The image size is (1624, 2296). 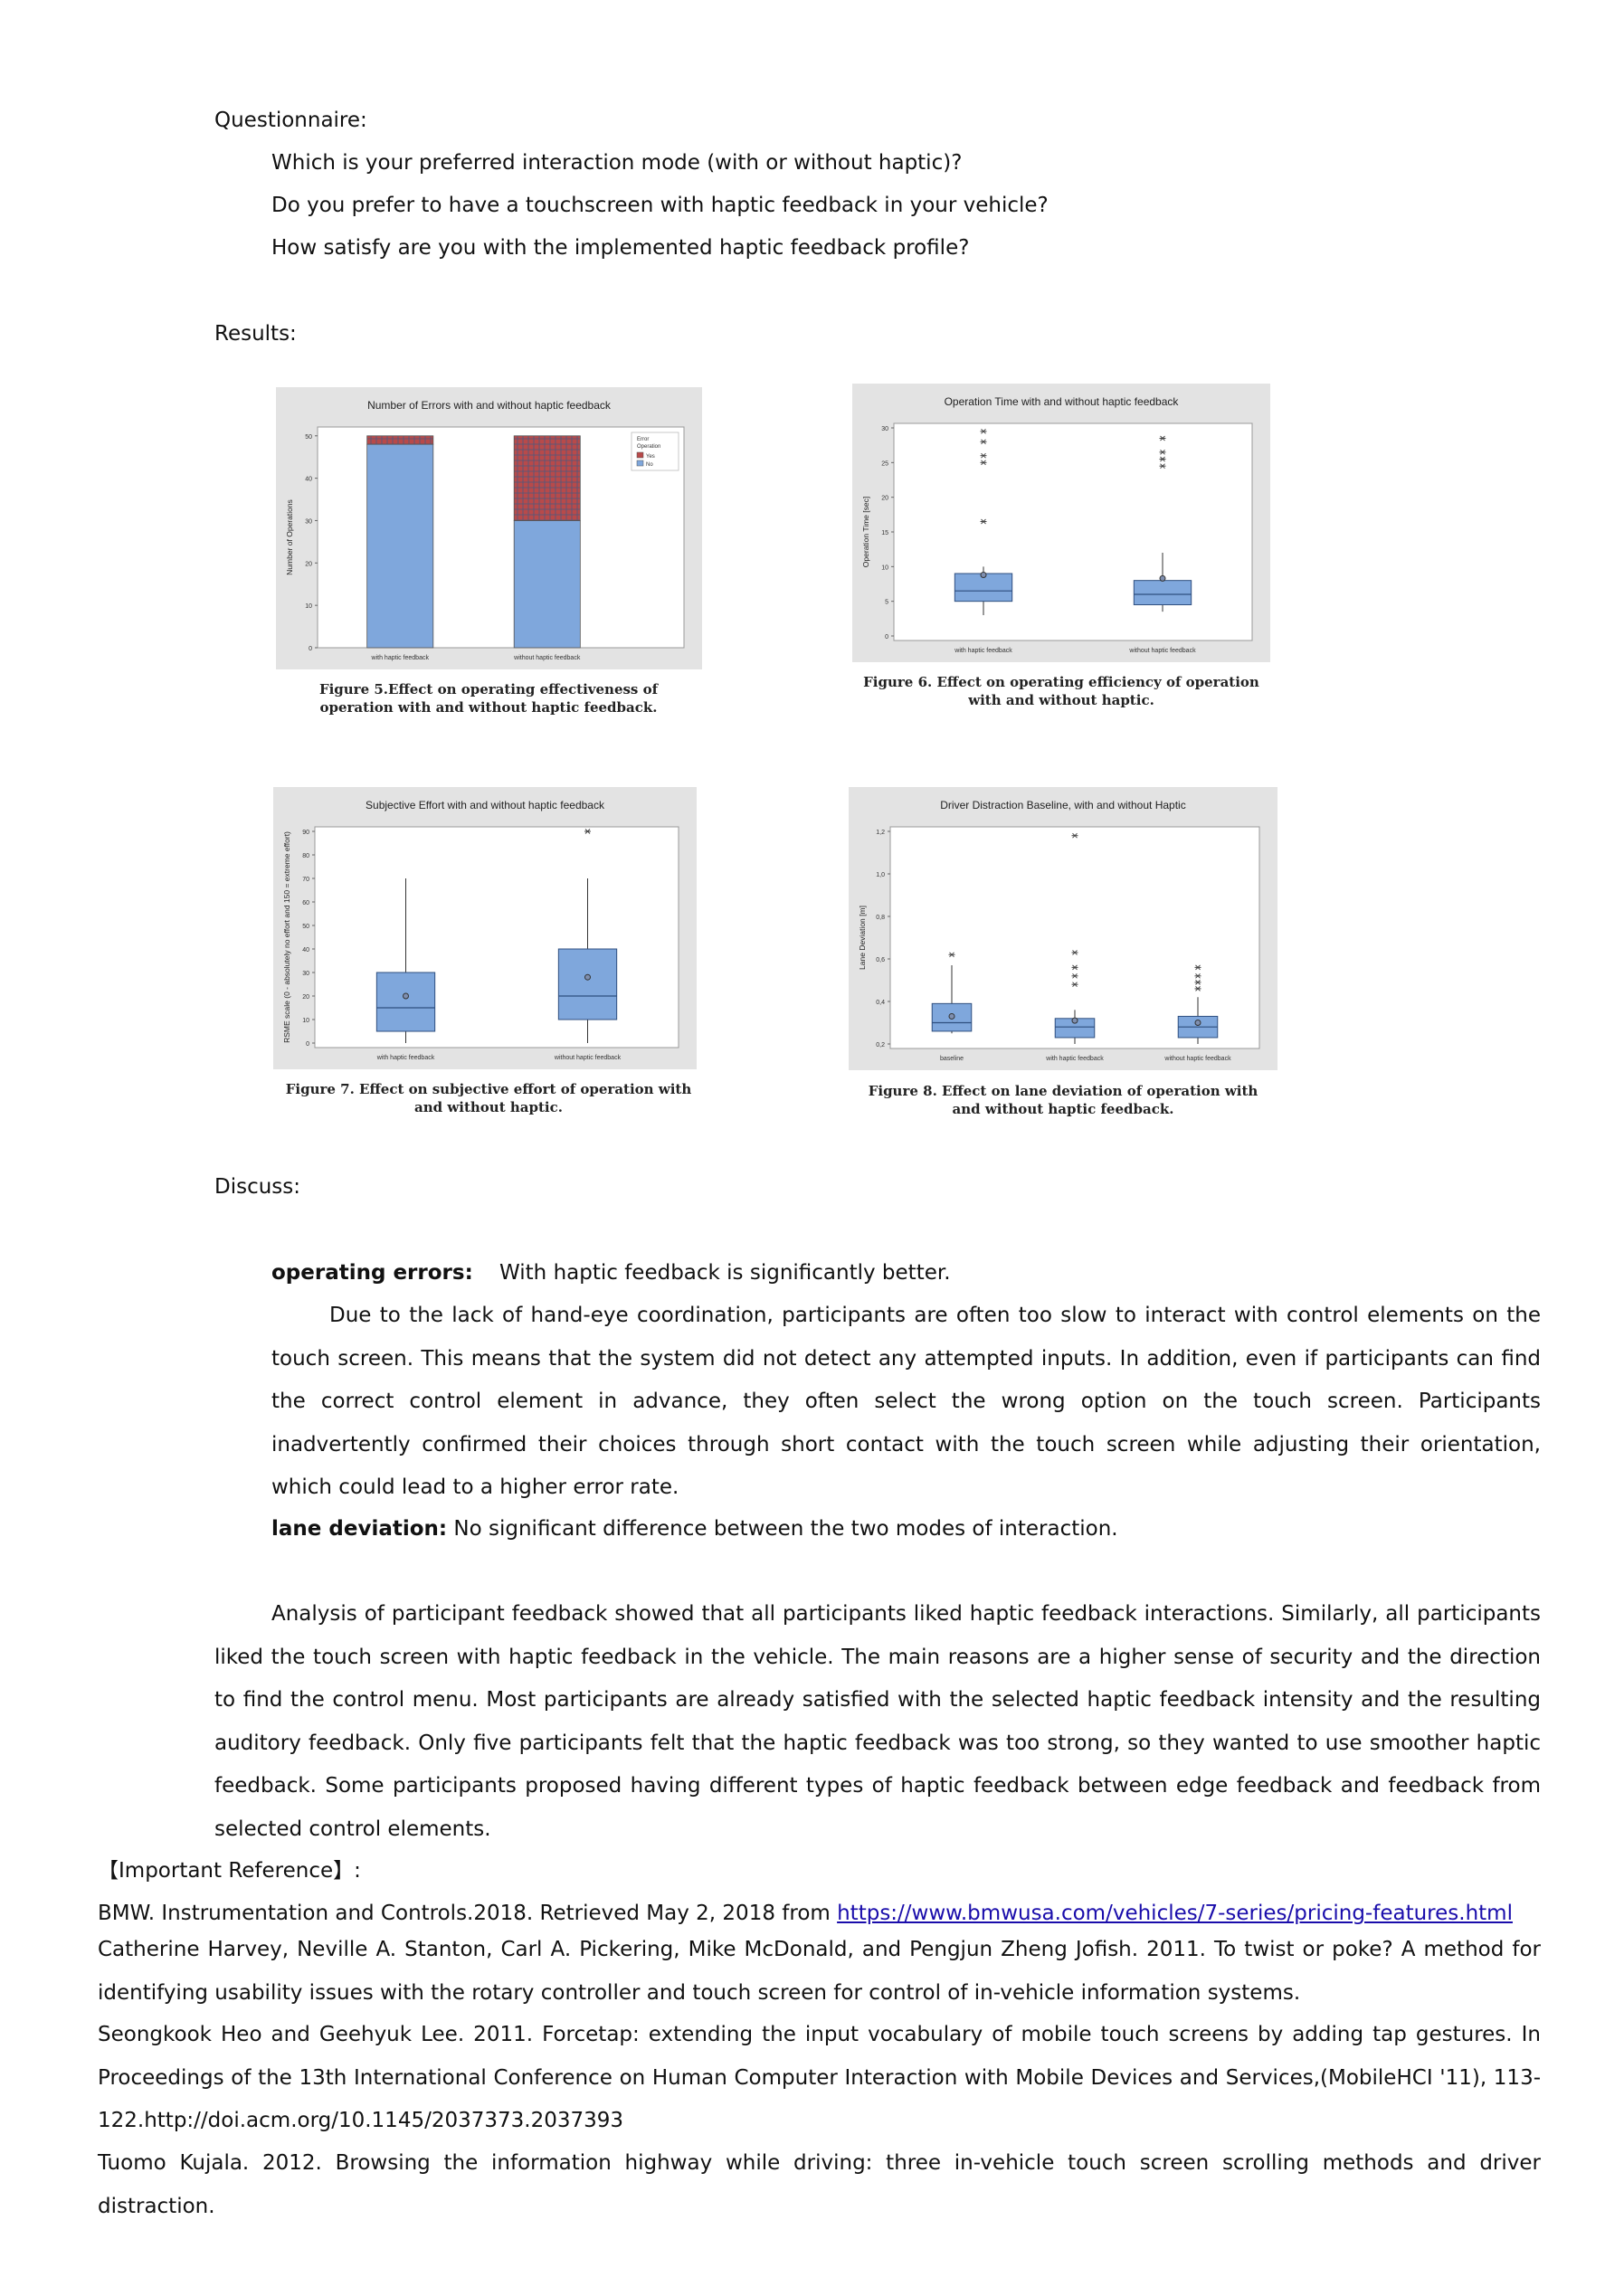 What do you see at coordinates (880, 1045) in the screenshot?
I see `y-tick-label: 0,2` at bounding box center [880, 1045].